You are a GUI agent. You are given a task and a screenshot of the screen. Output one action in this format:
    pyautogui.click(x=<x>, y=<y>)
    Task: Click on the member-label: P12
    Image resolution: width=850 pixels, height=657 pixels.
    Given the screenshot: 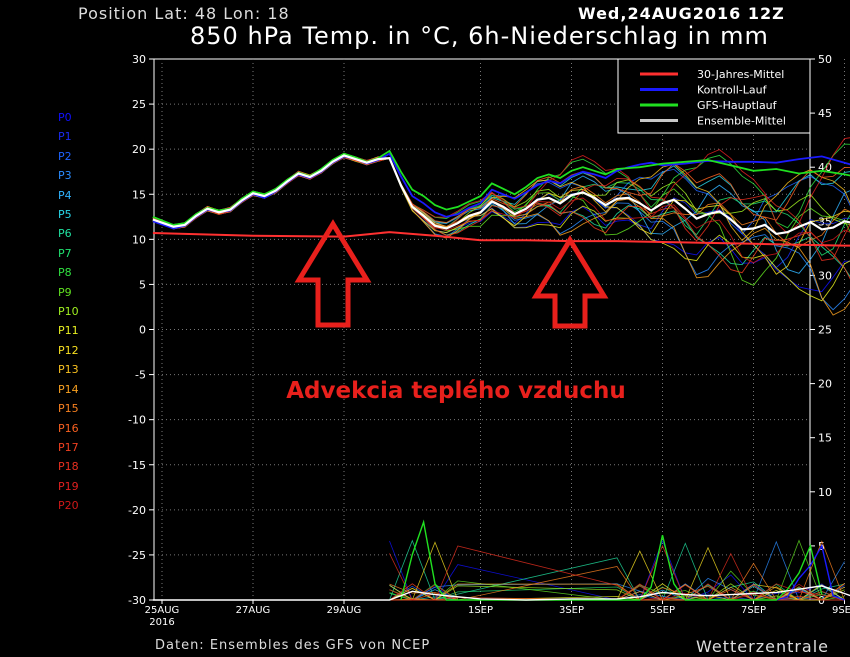 What is the action you would take?
    pyautogui.click(x=68, y=350)
    